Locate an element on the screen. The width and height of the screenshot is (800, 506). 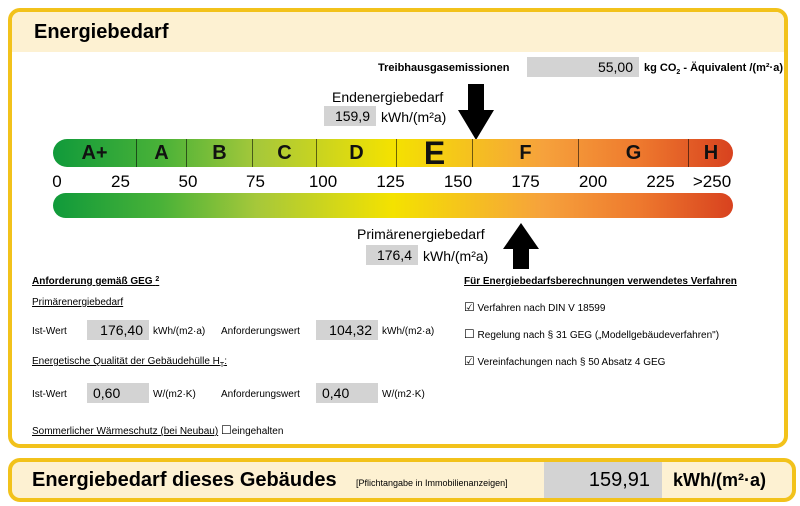
energy-class-a: A is located at coordinates (162, 153).